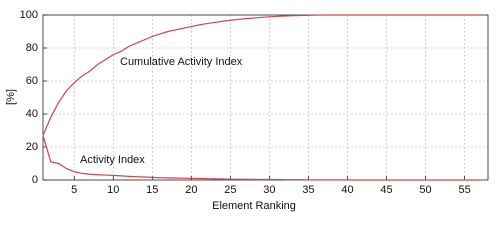 This screenshot has height=240, width=500. I want to click on x-tick-label: 45, so click(386, 190).